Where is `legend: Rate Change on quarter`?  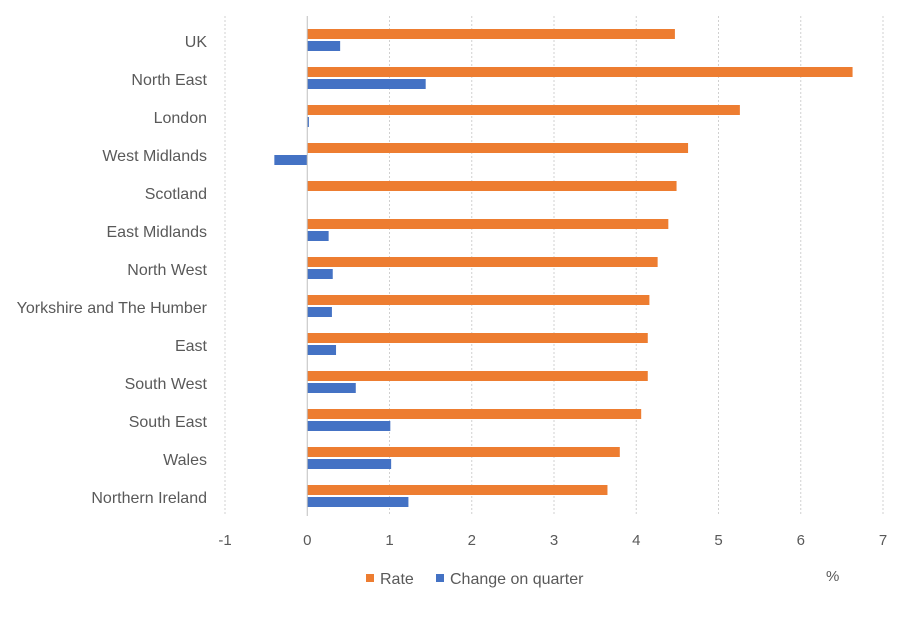
legend: Rate Change on quarter is located at coordinates (475, 579).